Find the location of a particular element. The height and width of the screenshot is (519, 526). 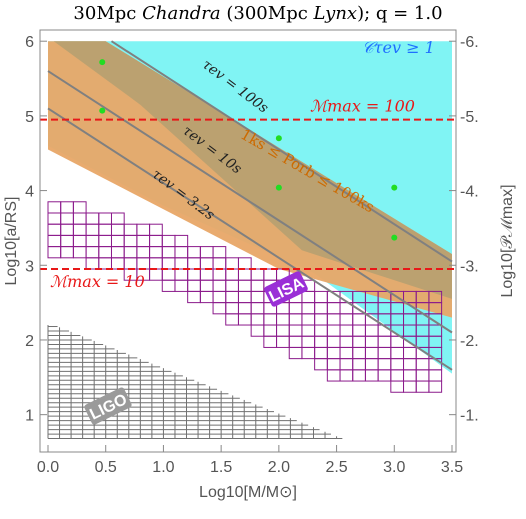

y2-tick-label: -6. is located at coordinates (469, 42).